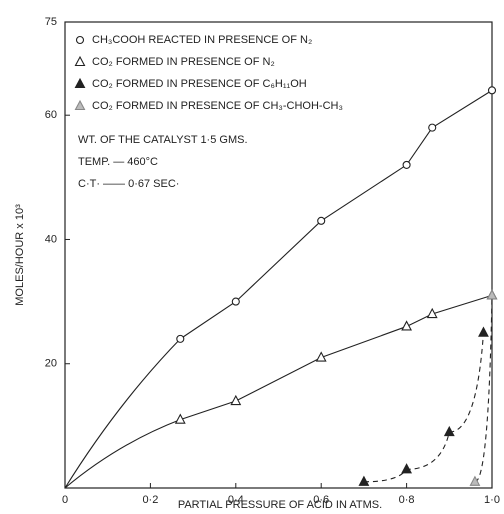 The height and width of the screenshot is (514, 504). Describe the element at coordinates (51, 239) in the screenshot. I see `y-tick-label: 40` at that location.